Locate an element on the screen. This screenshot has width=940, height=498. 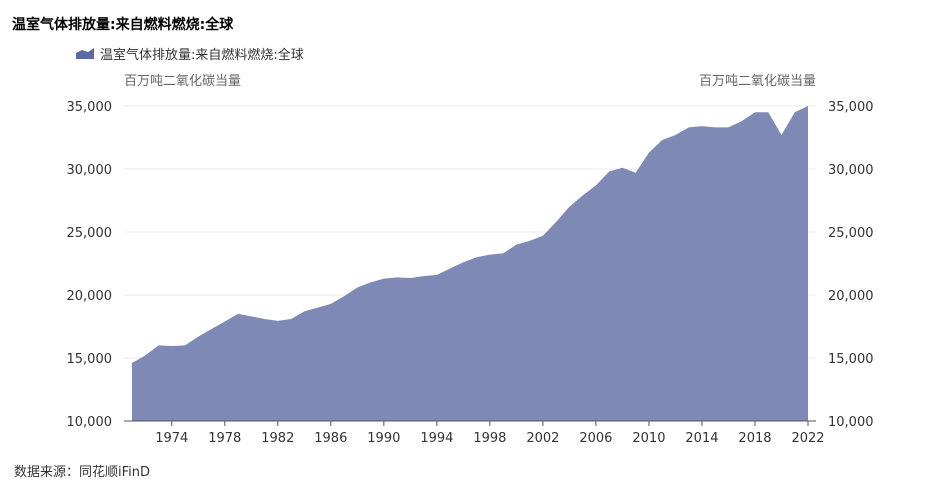
x-tick-label: 1978 is located at coordinates (224, 438).